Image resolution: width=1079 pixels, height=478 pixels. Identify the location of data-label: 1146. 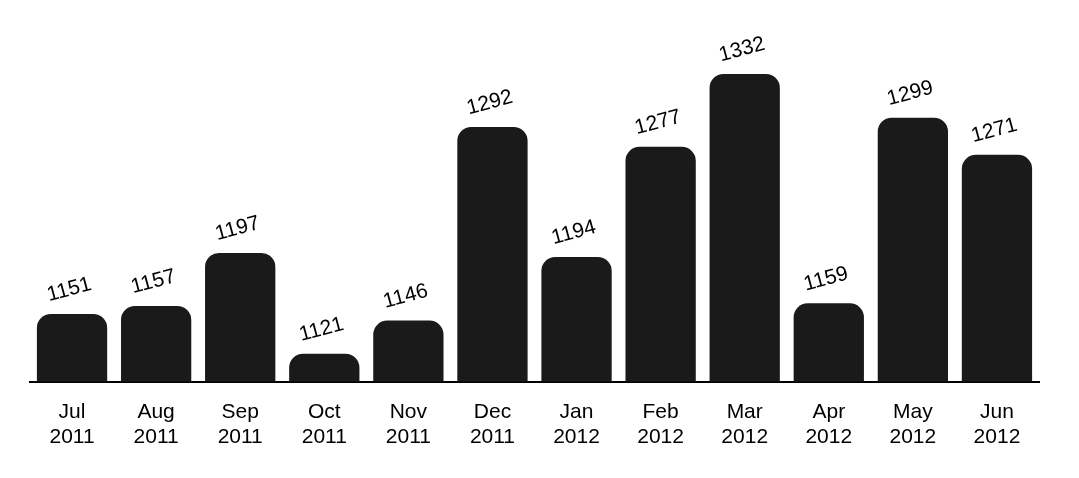
(405, 294).